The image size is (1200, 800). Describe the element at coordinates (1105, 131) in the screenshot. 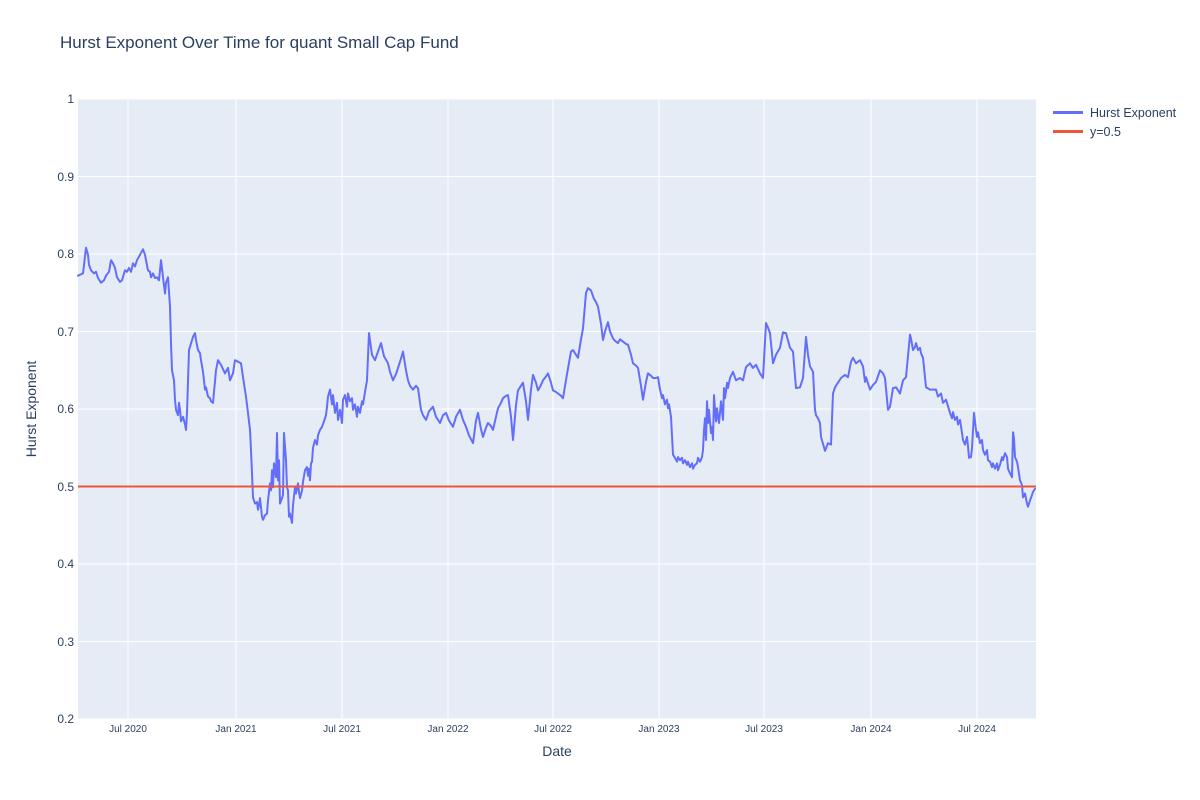

I see `legend-item-label: y=0.5` at that location.